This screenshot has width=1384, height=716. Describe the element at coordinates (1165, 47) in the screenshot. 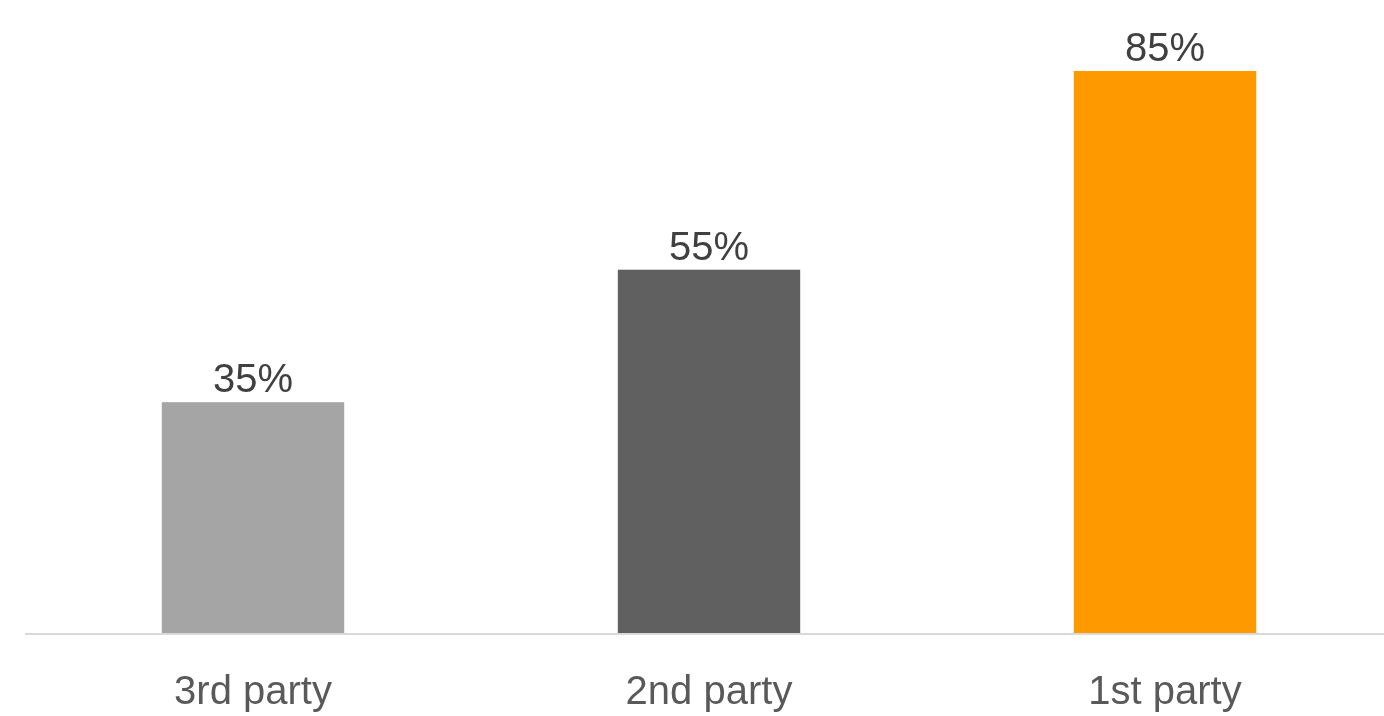

I see `data-label: 85%` at that location.